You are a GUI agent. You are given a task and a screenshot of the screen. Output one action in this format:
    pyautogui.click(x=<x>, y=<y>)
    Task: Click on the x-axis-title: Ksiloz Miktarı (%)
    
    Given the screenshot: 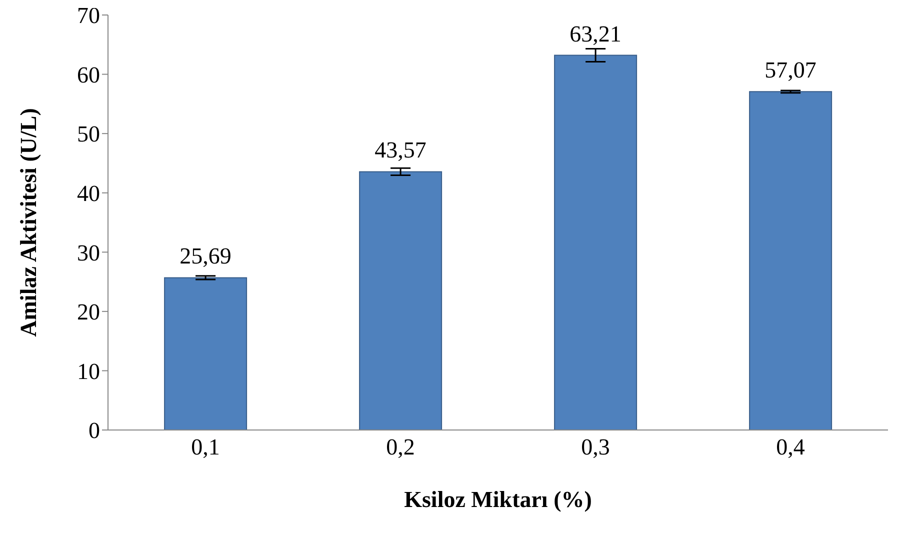 What is the action you would take?
    pyautogui.click(x=498, y=499)
    